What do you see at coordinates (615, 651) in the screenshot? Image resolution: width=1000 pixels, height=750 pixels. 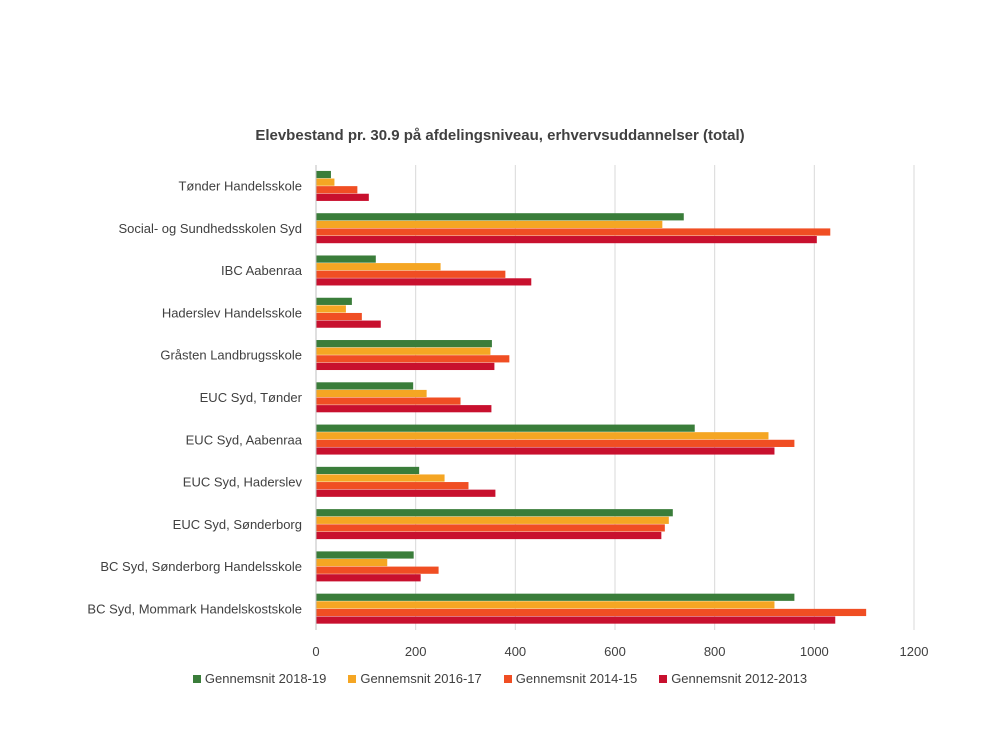 I see `x-tick-label: 600` at bounding box center [615, 651].